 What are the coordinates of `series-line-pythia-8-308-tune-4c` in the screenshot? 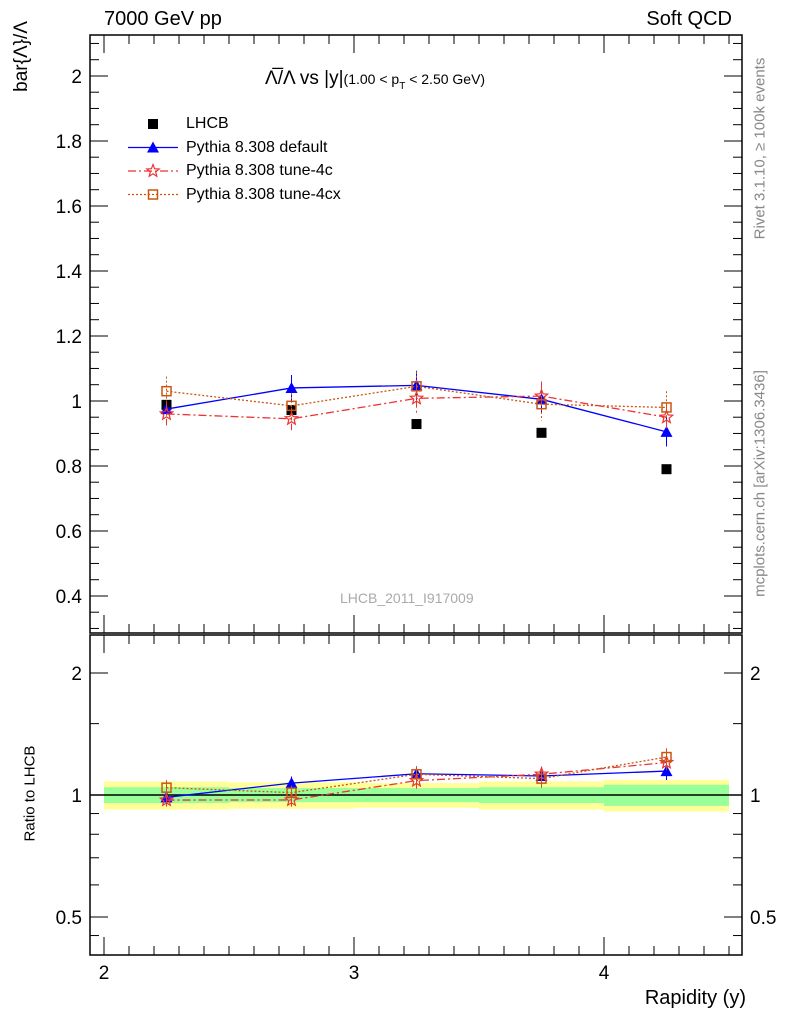 It's located at (416, 407).